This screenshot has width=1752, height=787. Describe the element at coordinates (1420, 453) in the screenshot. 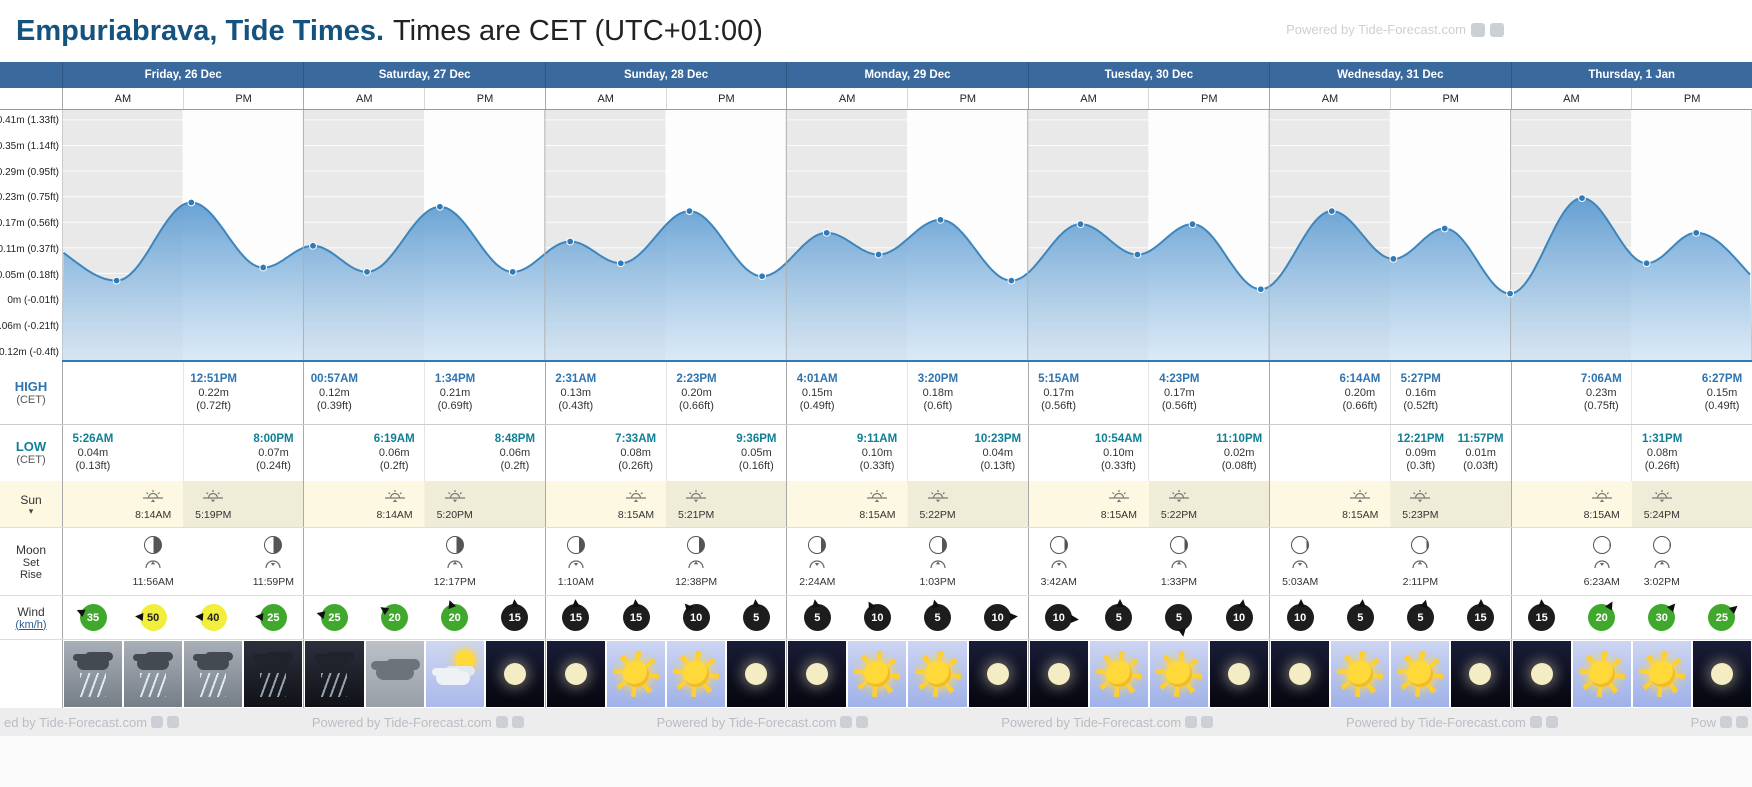

I see `low-tide-event: 12:21PM 0.09m (0.3ft)` at that location.